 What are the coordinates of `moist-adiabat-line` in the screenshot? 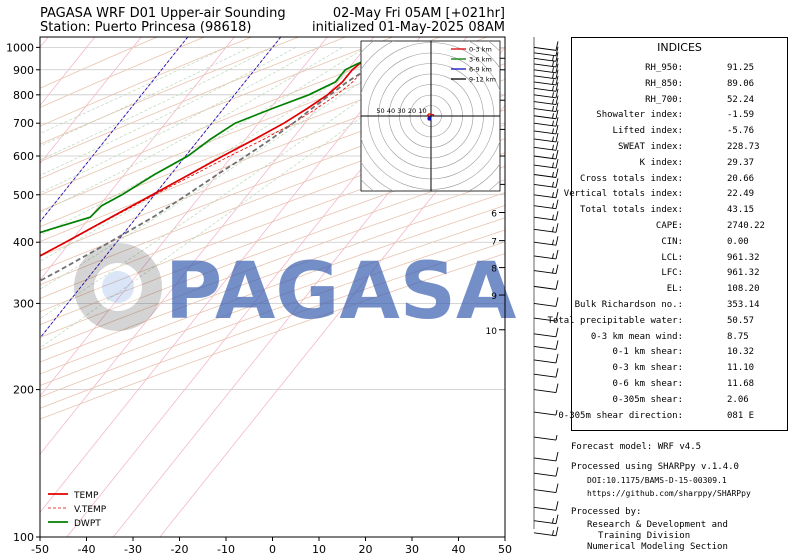 It's located at (145, 97).